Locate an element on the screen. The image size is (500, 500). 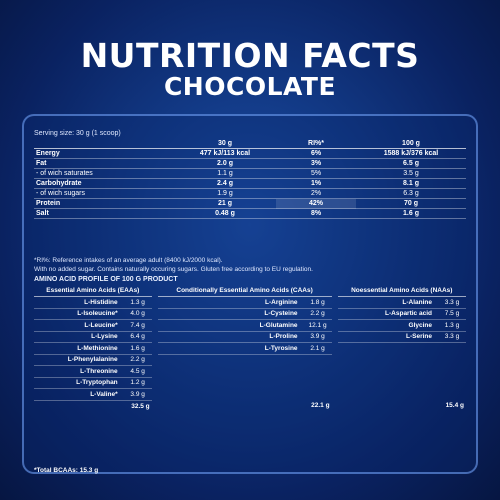
amino-totals-row: 32.5 g 22.1 g 15.4 g is located at coordinates (250, 406).